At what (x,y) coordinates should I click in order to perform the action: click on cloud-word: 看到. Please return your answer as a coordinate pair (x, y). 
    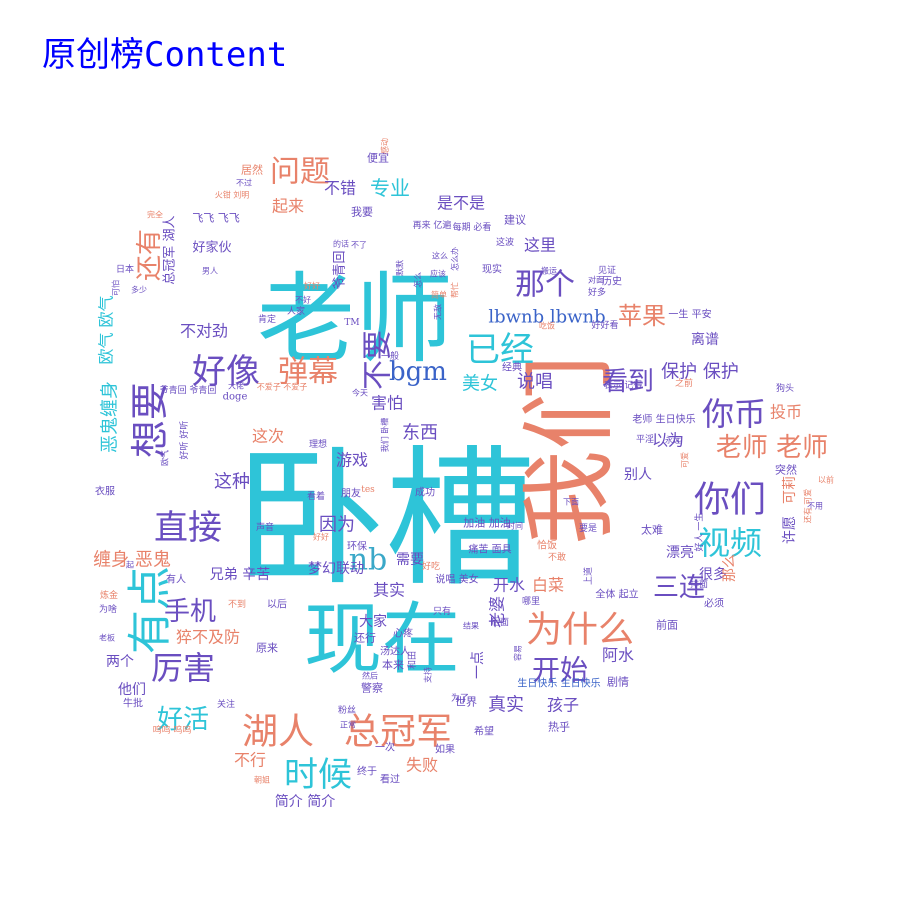
    Looking at the image, I should click on (628, 382).